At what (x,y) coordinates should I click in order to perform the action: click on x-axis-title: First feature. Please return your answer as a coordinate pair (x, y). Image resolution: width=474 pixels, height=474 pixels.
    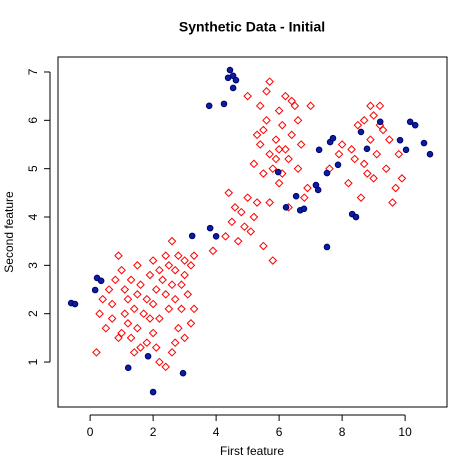
    Looking at the image, I should click on (252, 451).